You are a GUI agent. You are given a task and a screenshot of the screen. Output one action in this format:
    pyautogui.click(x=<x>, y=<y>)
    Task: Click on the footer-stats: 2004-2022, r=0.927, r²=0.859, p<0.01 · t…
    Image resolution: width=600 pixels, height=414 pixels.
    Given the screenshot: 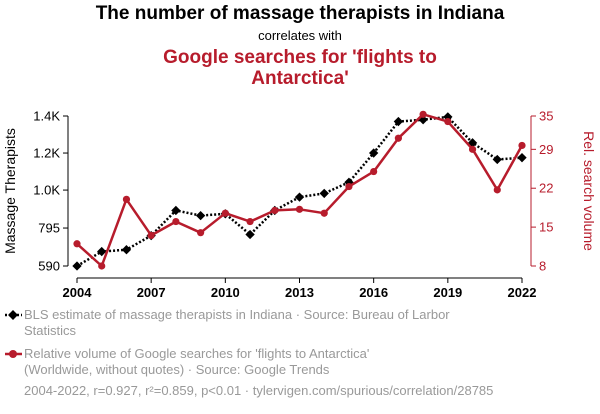 What is the action you would take?
    pyautogui.click(x=259, y=390)
    